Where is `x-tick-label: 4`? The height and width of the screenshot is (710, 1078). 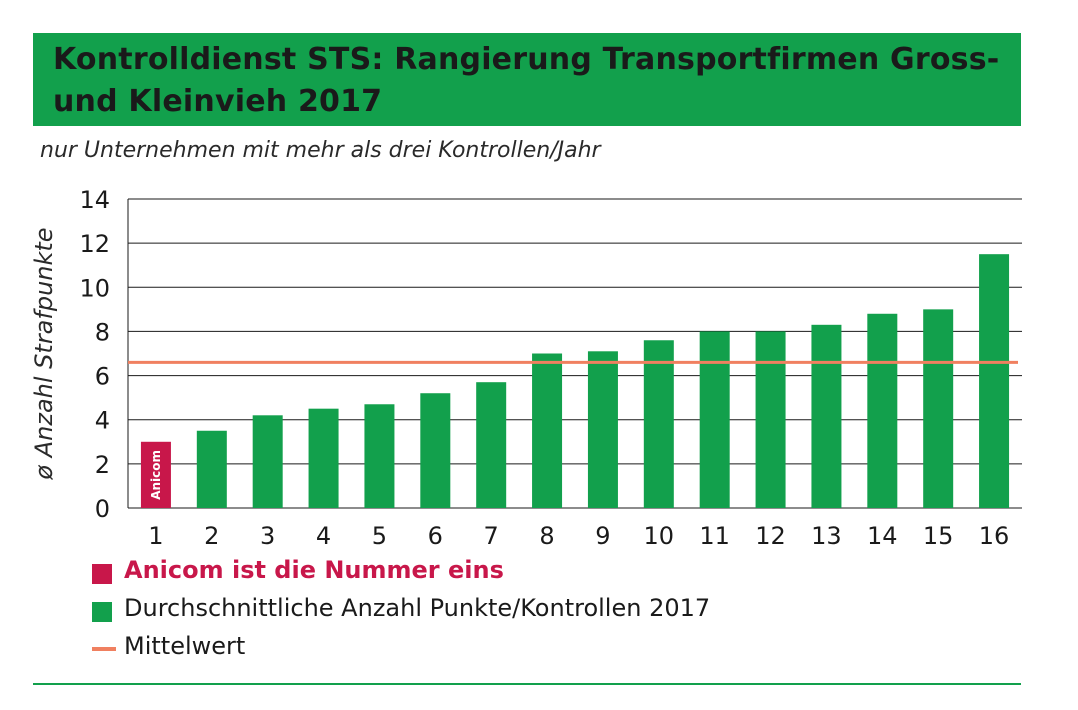
x-tick-label: 4 is located at coordinates (323, 536).